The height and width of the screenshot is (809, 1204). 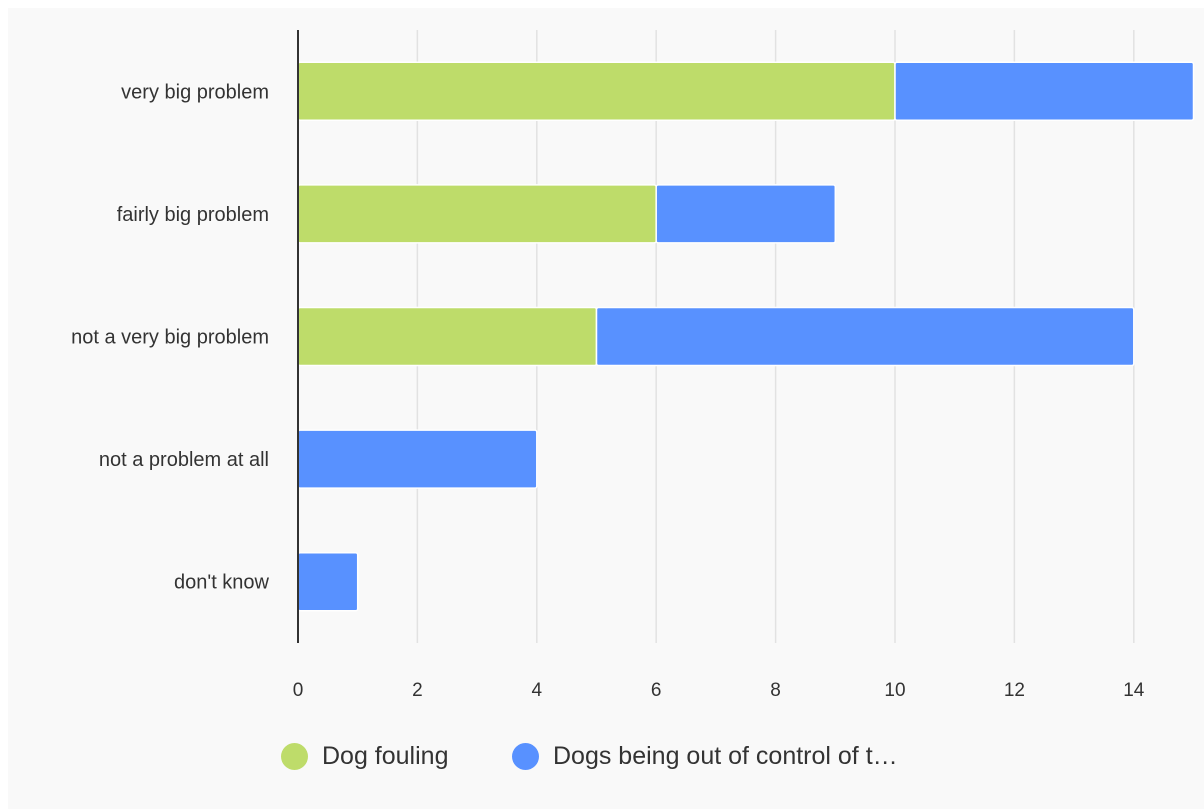 What do you see at coordinates (170, 338) in the screenshot?
I see `y-category-label: not a very big problem` at bounding box center [170, 338].